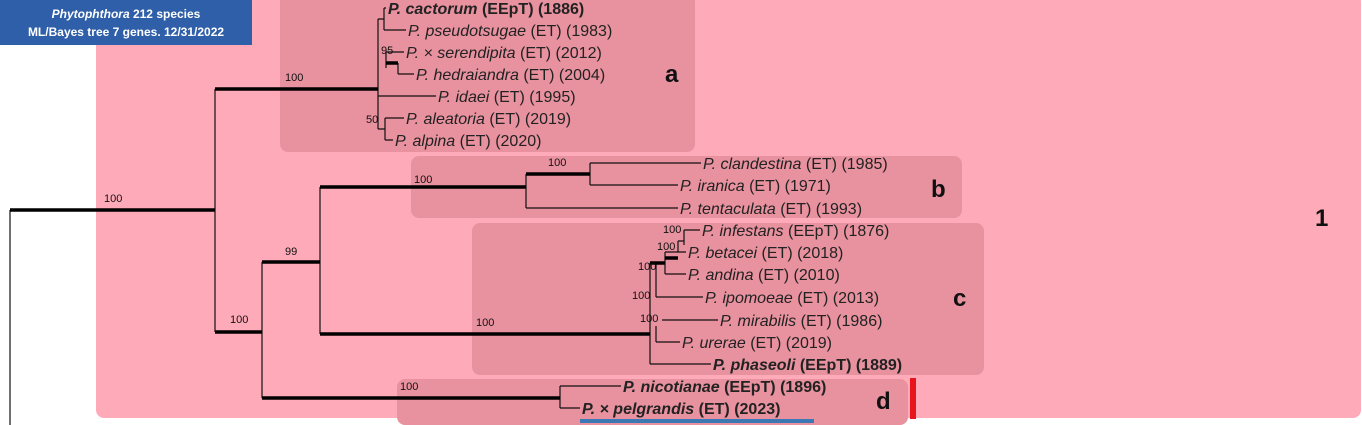 The image size is (1362, 425). What do you see at coordinates (372, 120) in the screenshot?
I see `support-value: 50` at bounding box center [372, 120].